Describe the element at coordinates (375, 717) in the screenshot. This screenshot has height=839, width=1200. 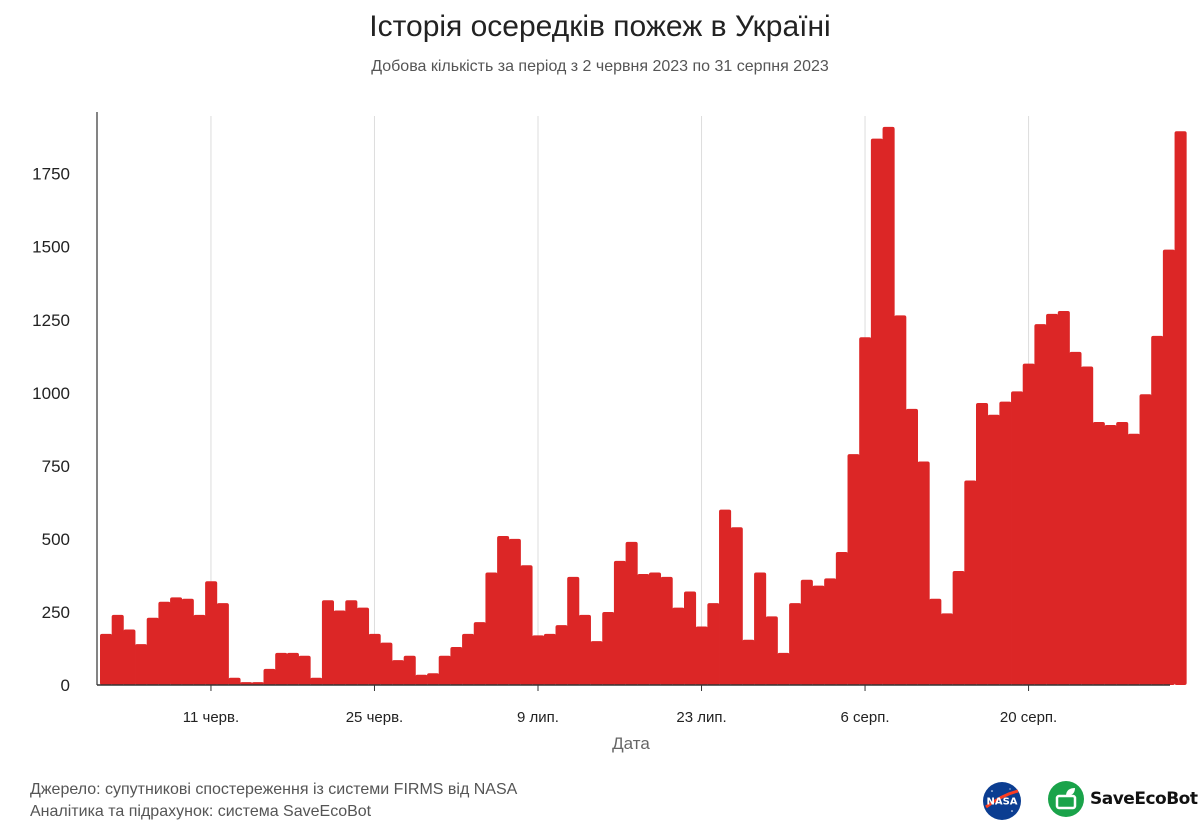
I see `x-tick-label: 25 черв.` at that location.